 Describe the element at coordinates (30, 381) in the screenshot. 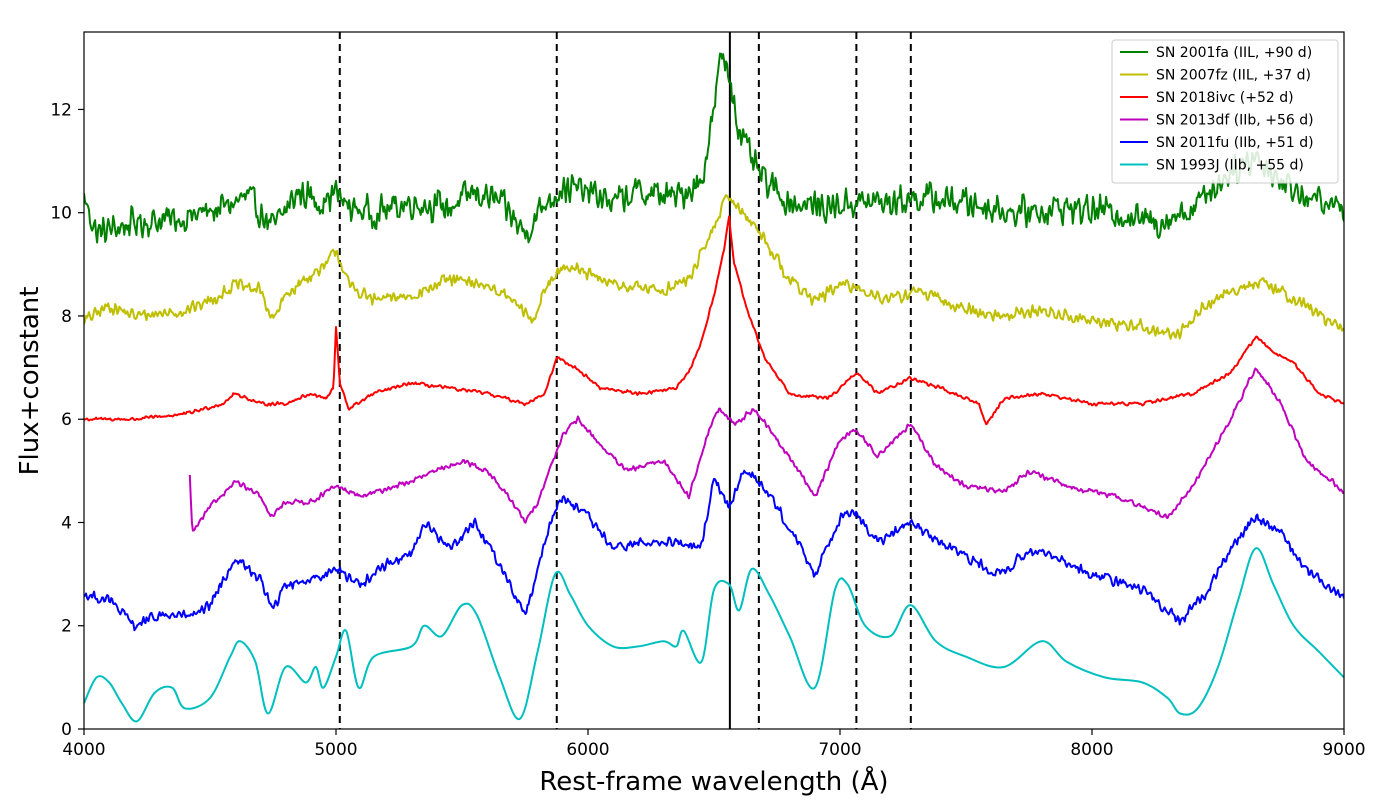

I see `y-axis-label: Flux+constant` at that location.